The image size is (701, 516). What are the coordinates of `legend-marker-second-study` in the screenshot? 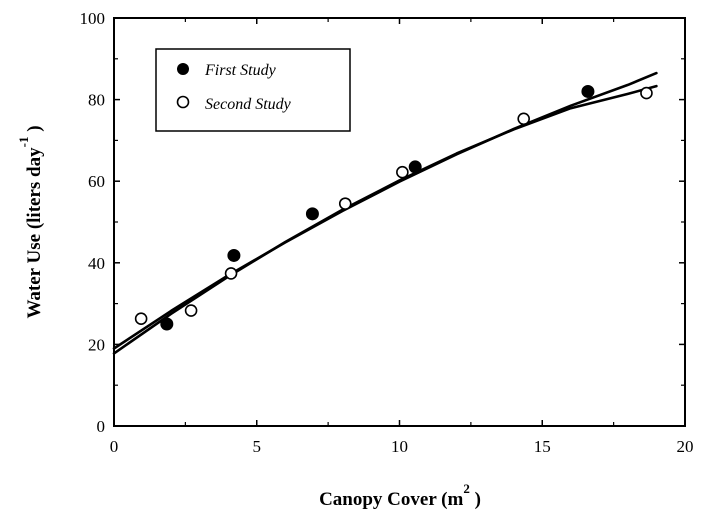 It's located at (183, 102).